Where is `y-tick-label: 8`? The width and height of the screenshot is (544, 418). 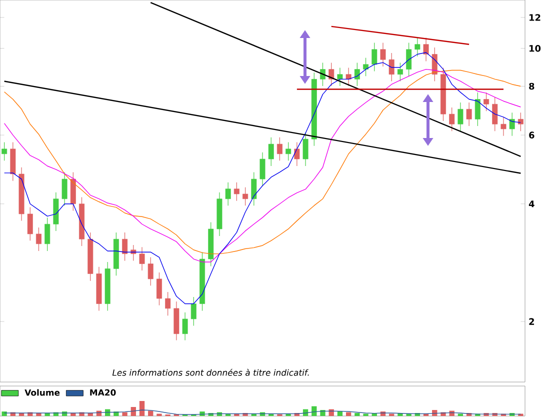 y-tick-label: 8 is located at coordinates (531, 86).